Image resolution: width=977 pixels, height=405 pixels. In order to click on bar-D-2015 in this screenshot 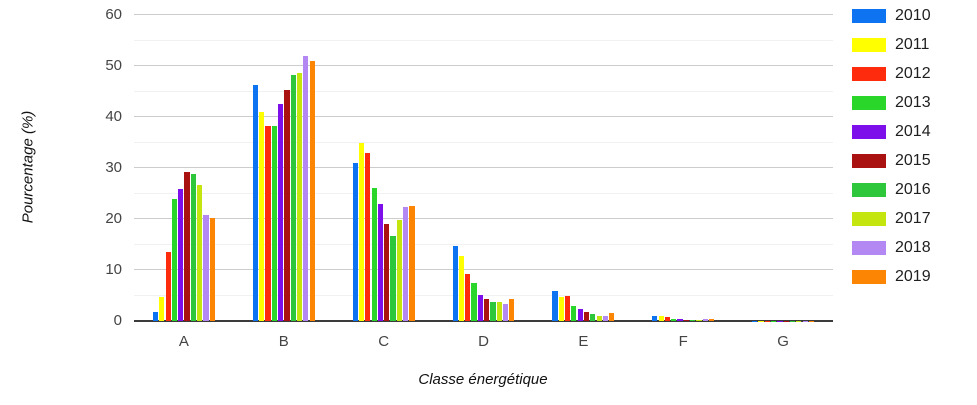, I will do `click(487, 309)`.